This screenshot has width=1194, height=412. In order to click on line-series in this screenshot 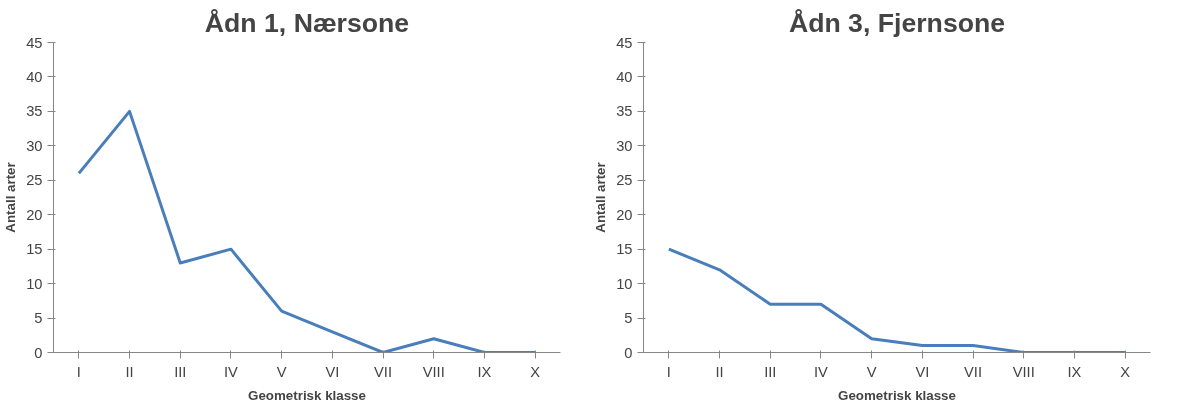, I will do `click(897, 300)`.